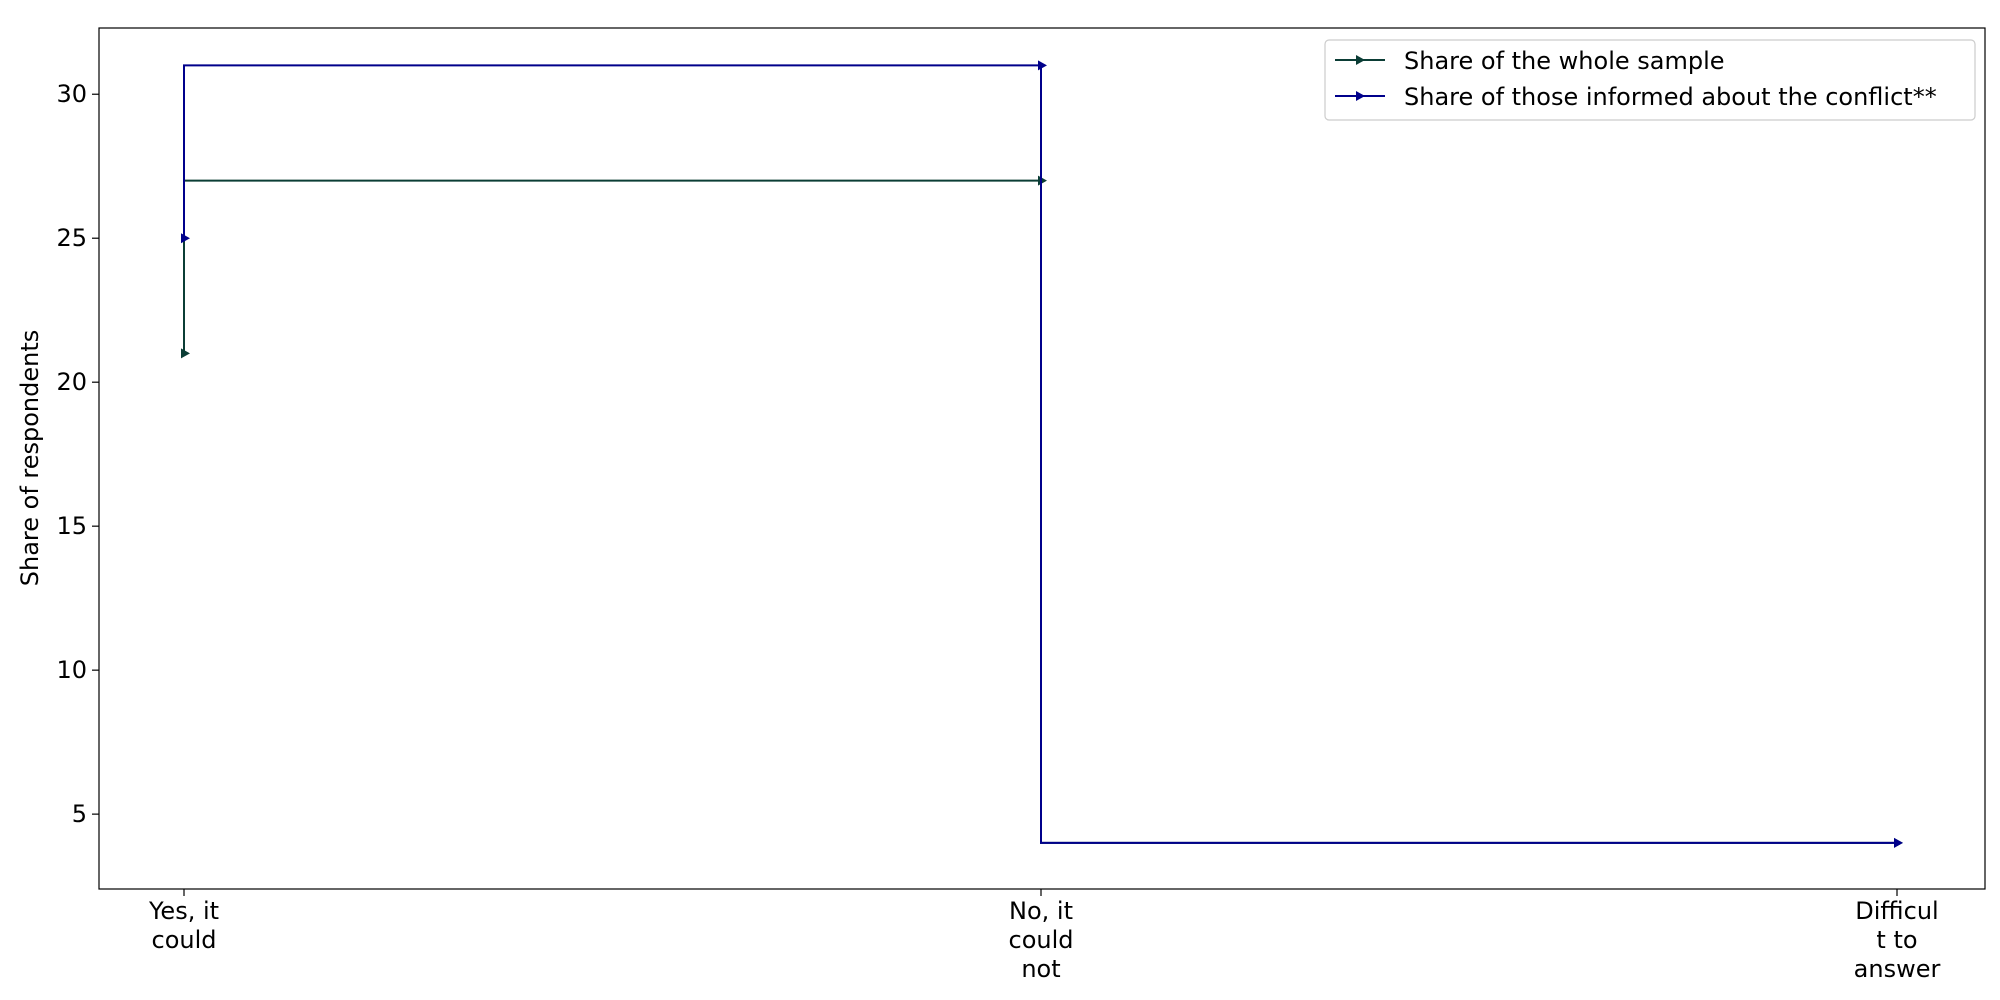 This screenshot has height=1000, width=2000. I want to click on y-tick-label: 10, so click(71, 670).